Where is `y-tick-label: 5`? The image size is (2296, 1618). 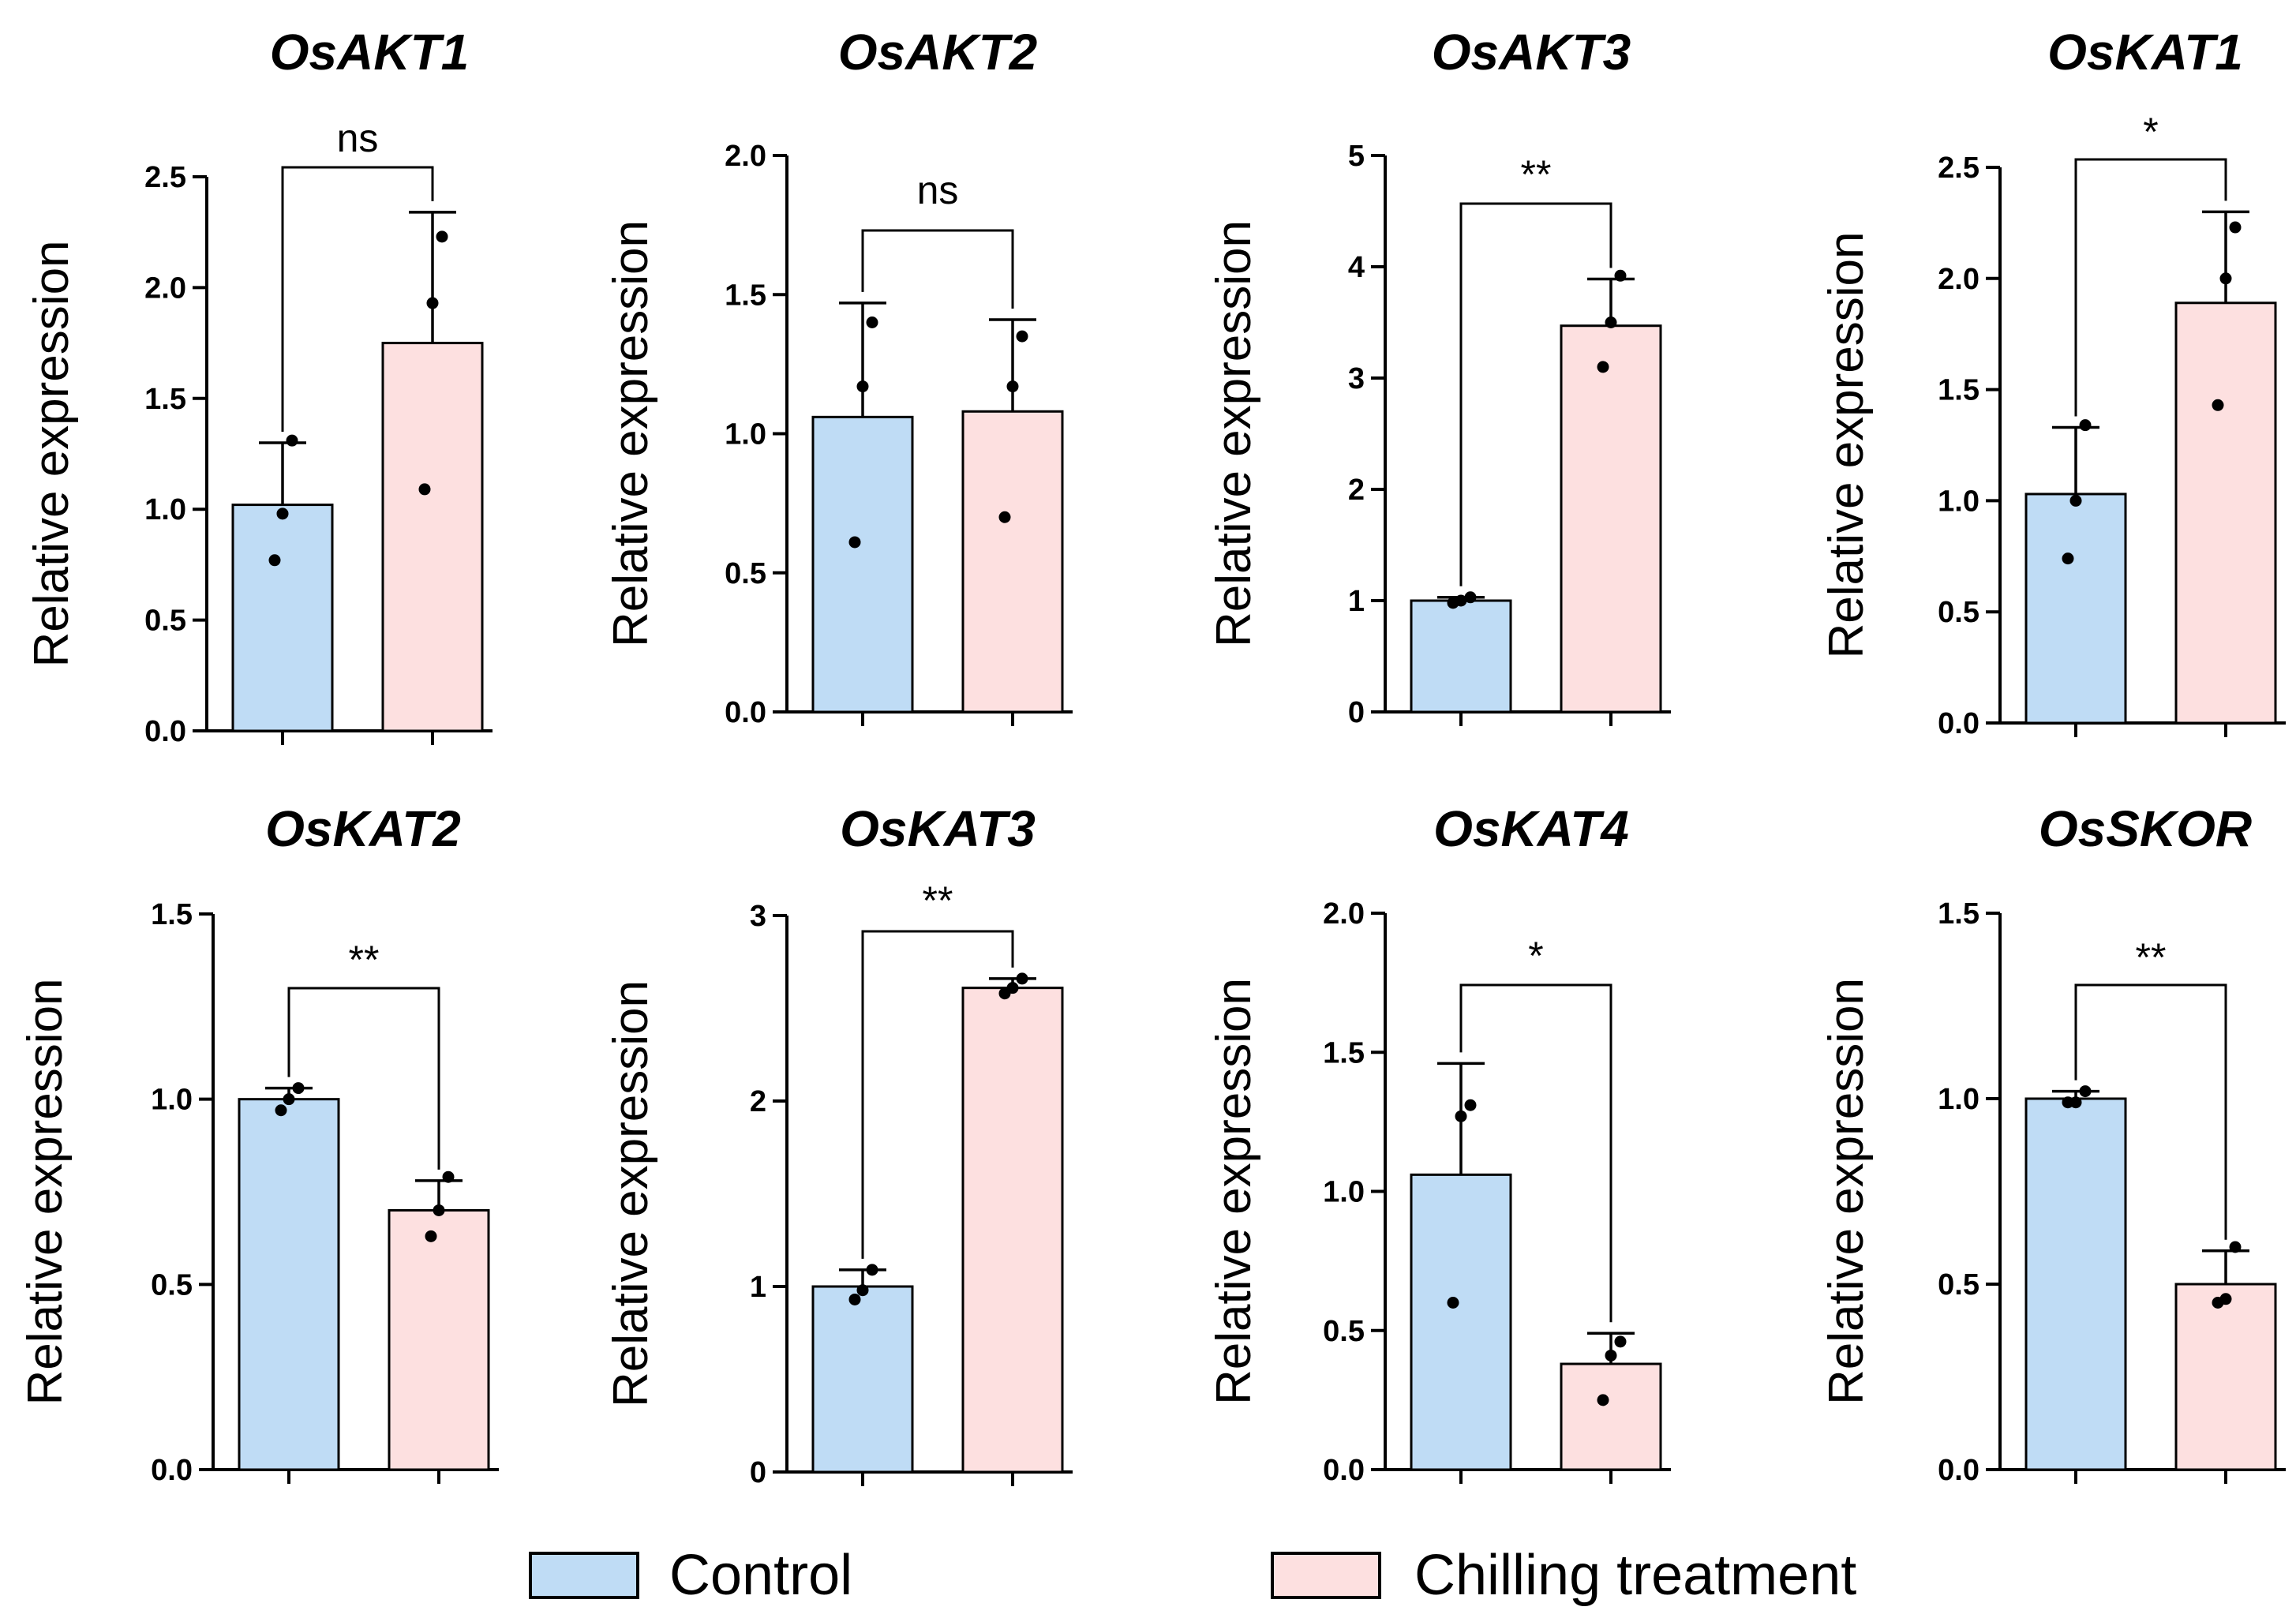 y-tick-label: 5 is located at coordinates (1356, 156).